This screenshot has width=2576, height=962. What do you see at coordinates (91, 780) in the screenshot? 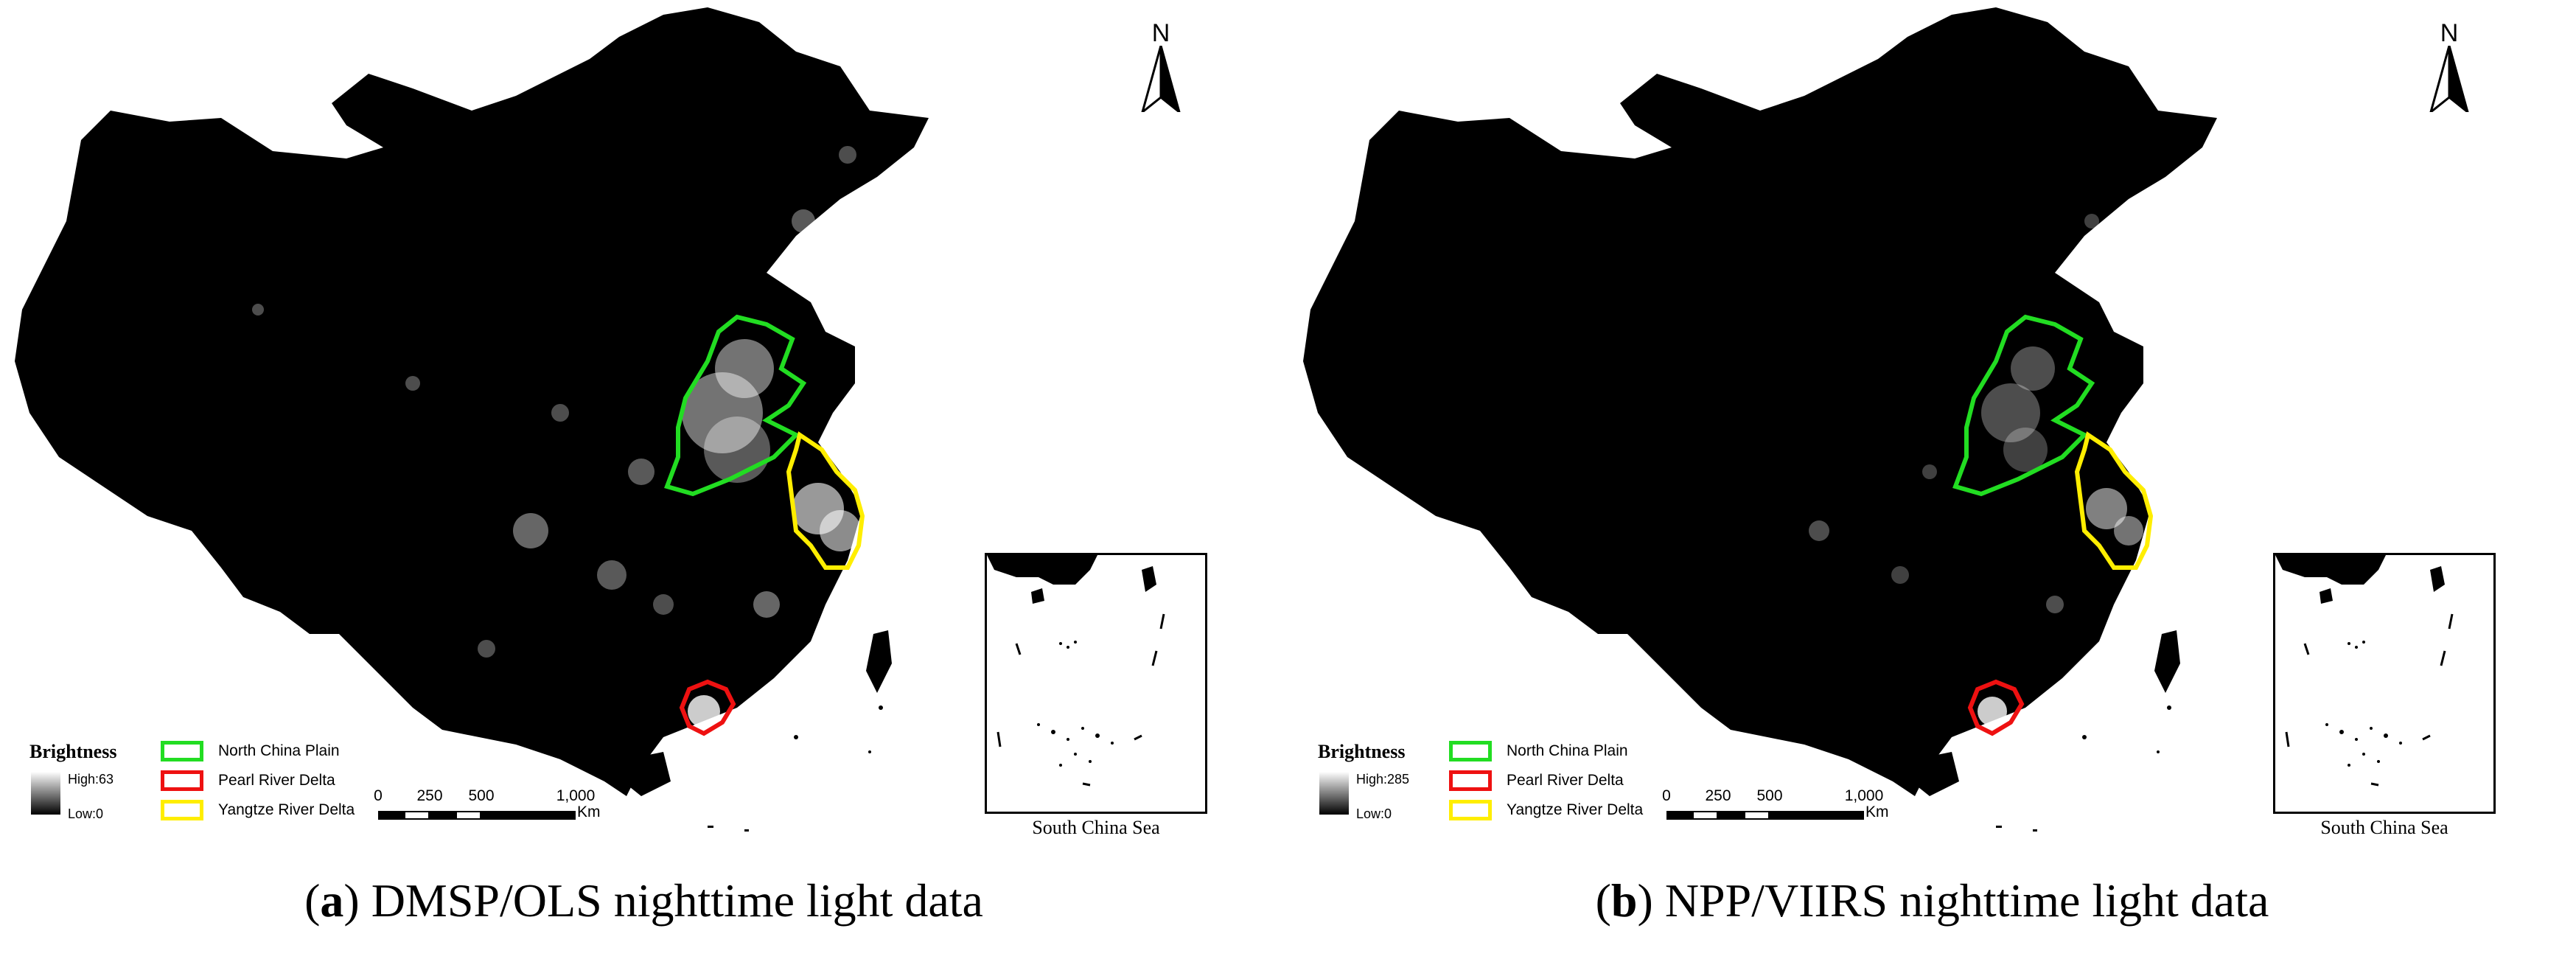
I see `legend-high: High:63` at bounding box center [91, 780].